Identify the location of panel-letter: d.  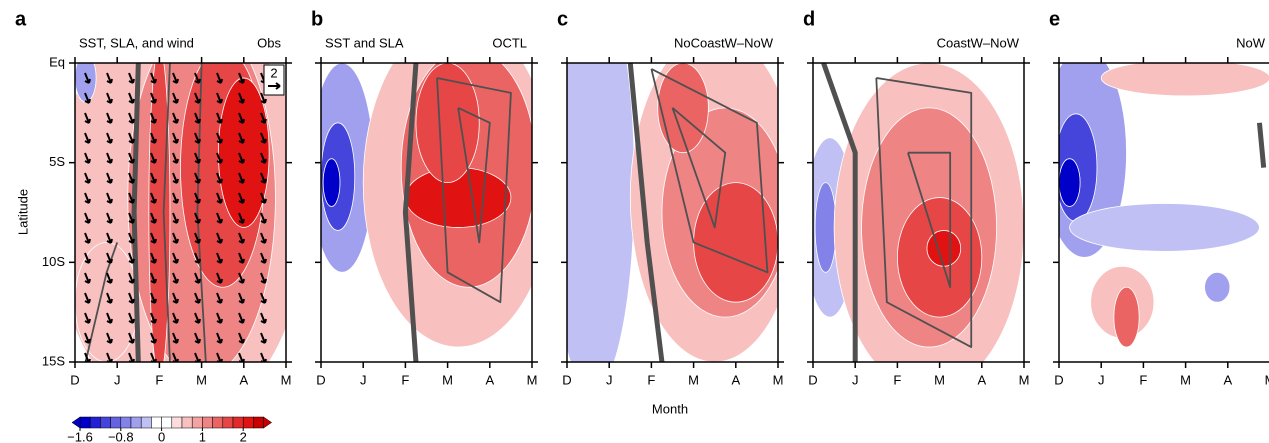
(809, 19).